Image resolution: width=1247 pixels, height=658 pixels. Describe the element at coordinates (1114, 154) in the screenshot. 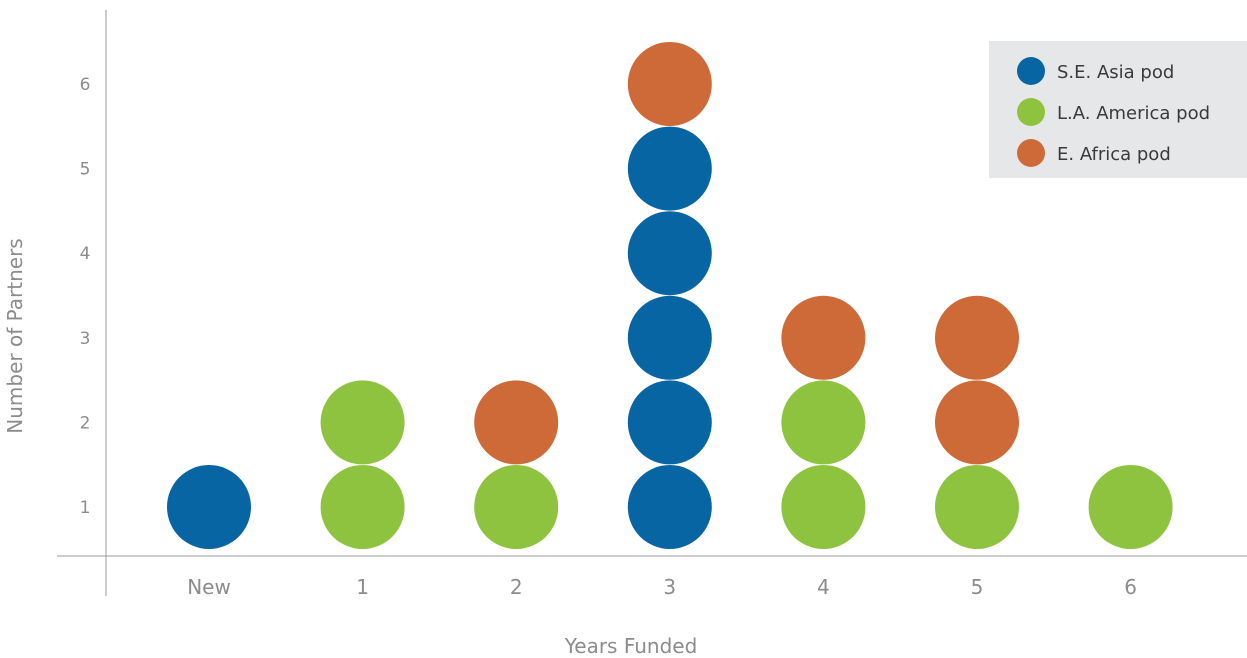

I see `legend-label: E. Africa pod` at that location.